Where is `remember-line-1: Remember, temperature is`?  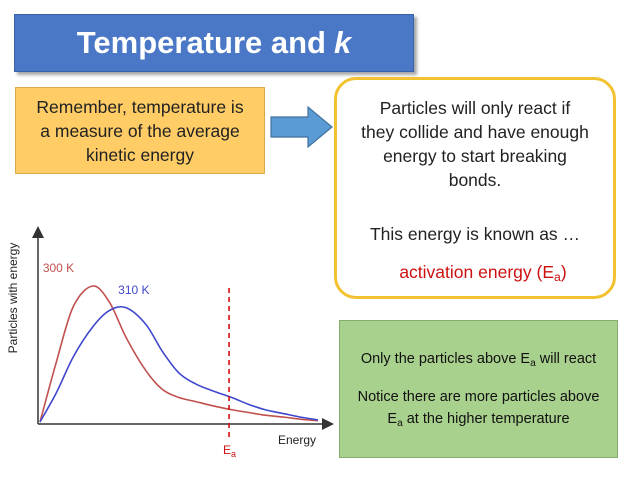 remember-line-1: Remember, temperature is is located at coordinates (140, 106).